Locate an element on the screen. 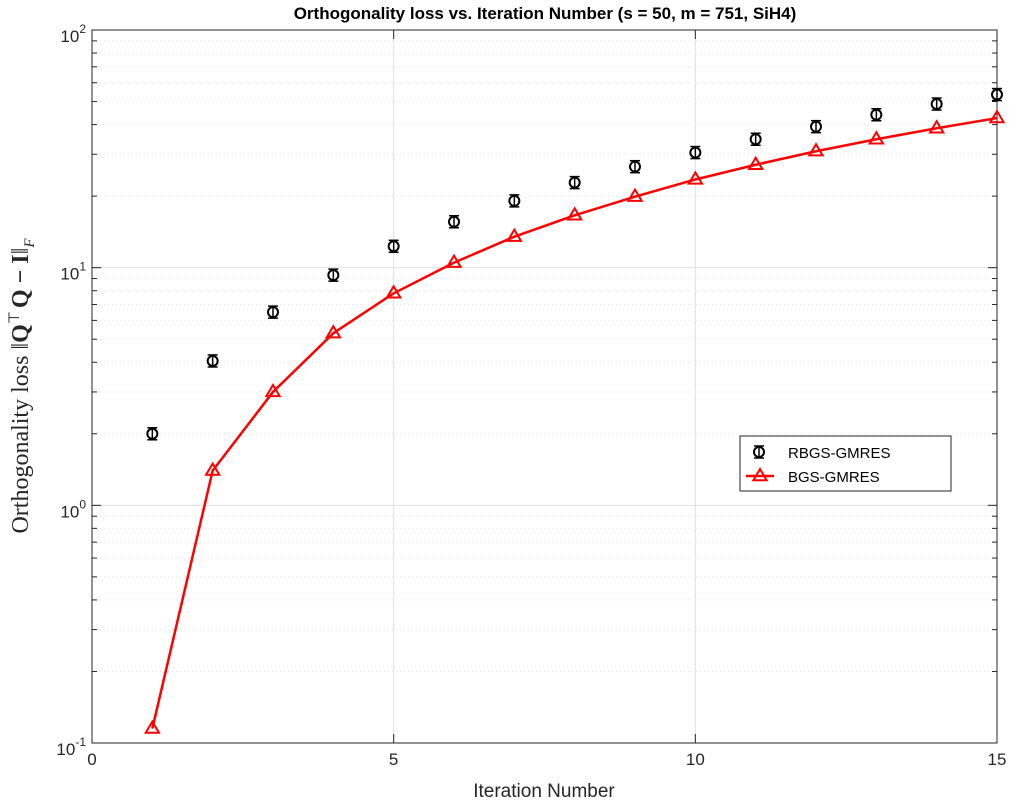 The width and height of the screenshot is (1009, 801). x-axis-label: Iteration Number is located at coordinates (544, 791).